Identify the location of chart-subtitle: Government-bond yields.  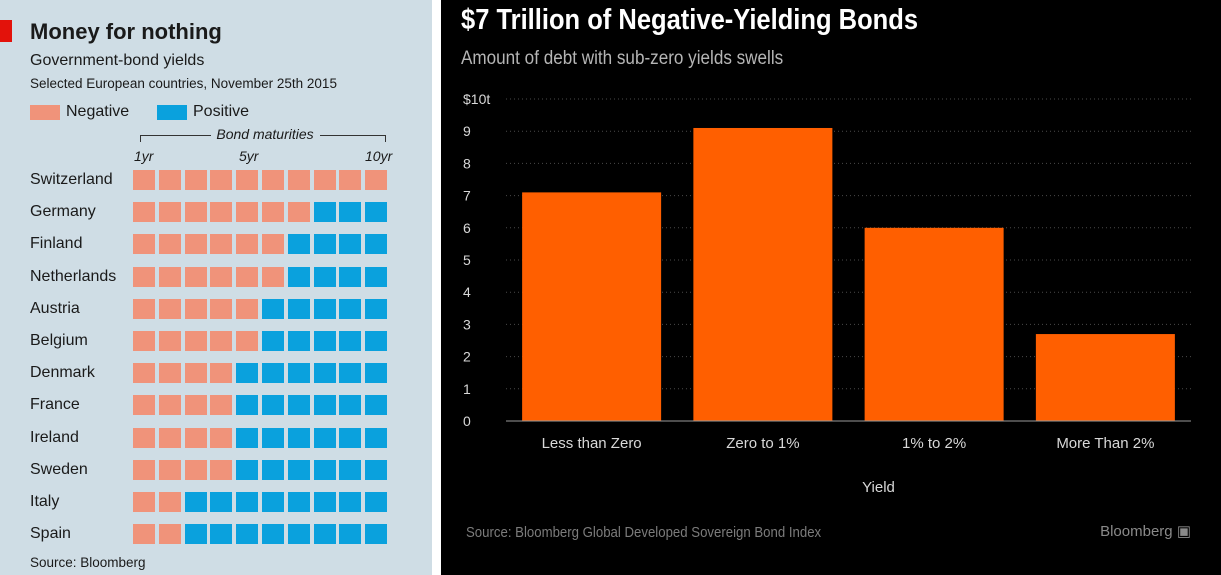
(117, 60).